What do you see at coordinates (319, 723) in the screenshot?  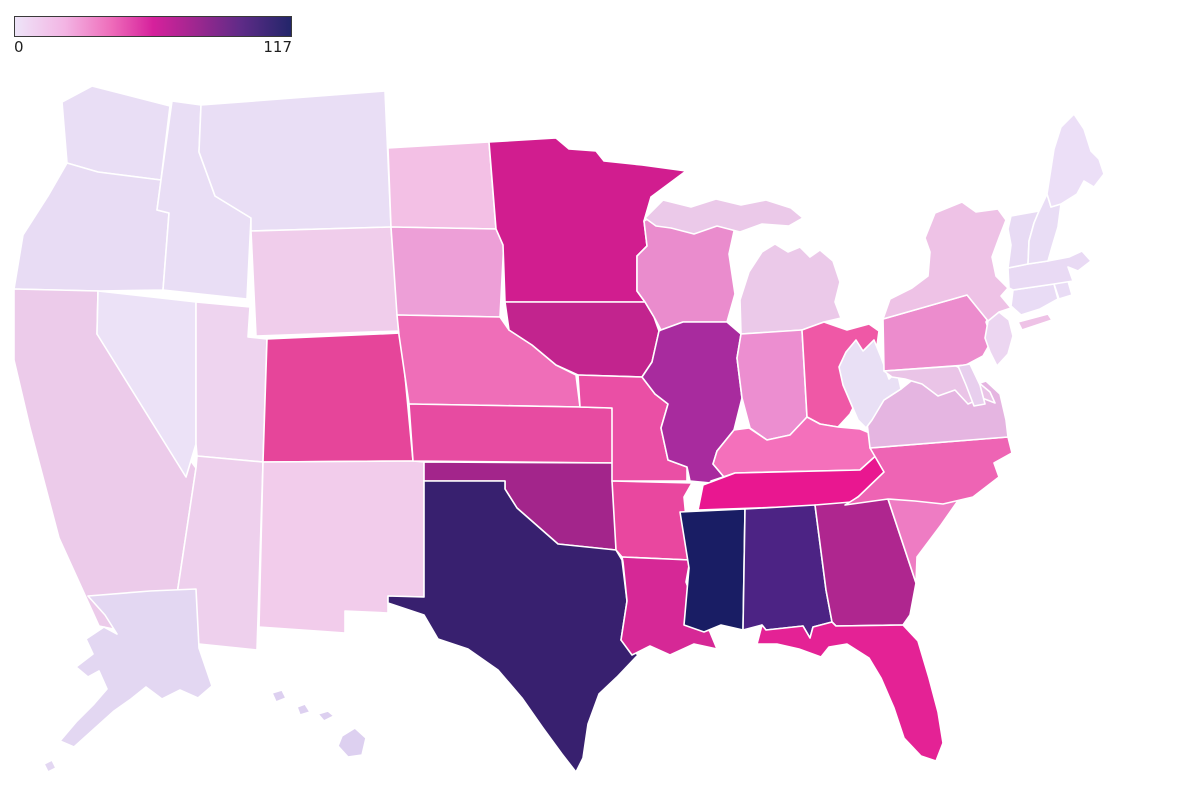 I see `state-hawaii` at bounding box center [319, 723].